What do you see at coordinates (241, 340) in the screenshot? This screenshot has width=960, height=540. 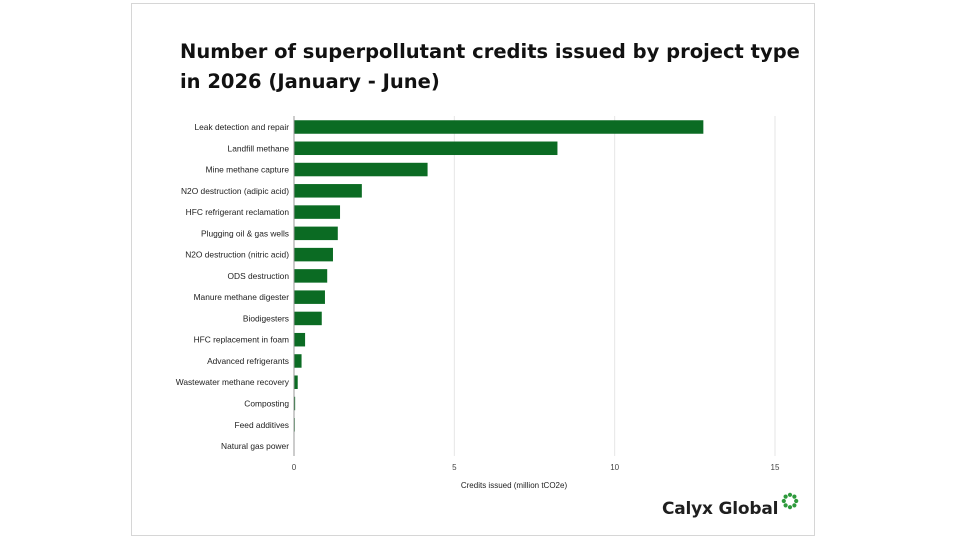 I see `category-label: HFC replacement in foam` at bounding box center [241, 340].